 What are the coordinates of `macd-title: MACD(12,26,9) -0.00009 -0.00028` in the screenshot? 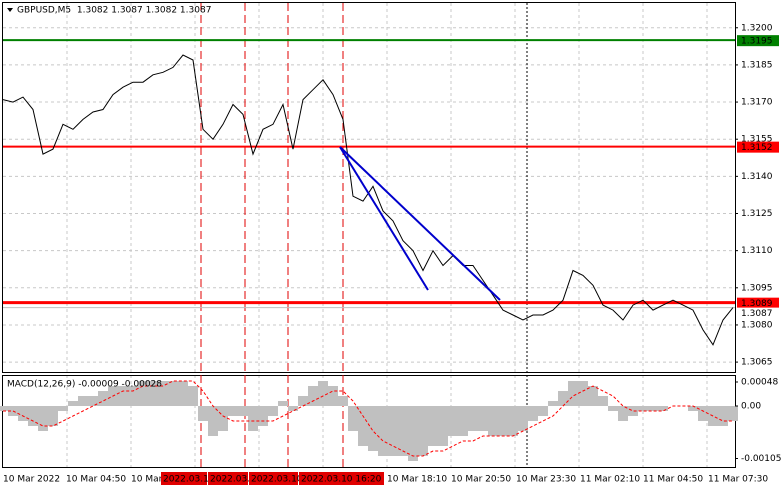 It's located at (84, 385).